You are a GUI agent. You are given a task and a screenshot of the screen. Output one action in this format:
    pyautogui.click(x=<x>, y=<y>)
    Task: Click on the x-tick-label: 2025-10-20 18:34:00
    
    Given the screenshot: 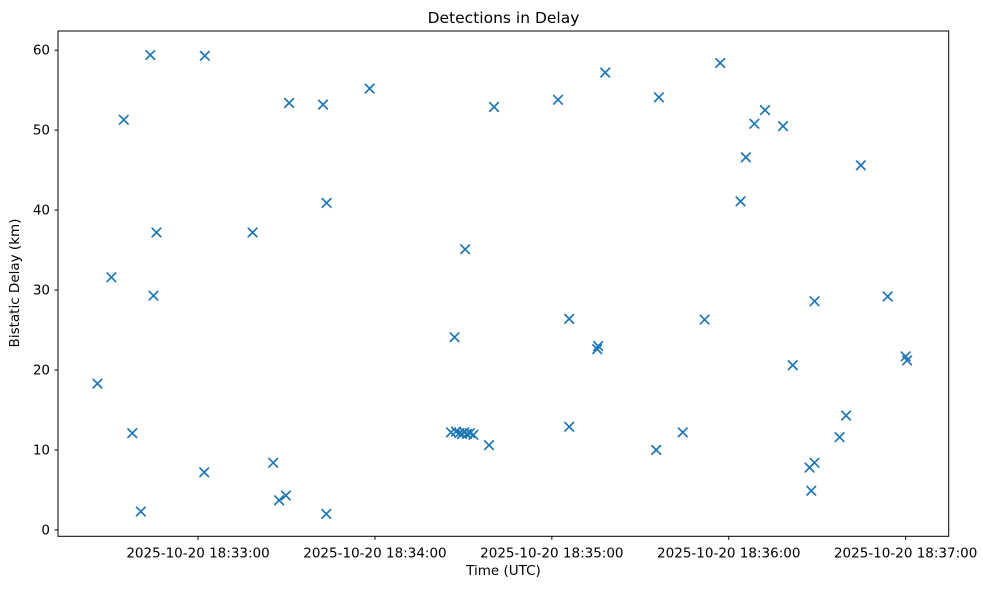 What is the action you would take?
    pyautogui.click(x=374, y=553)
    